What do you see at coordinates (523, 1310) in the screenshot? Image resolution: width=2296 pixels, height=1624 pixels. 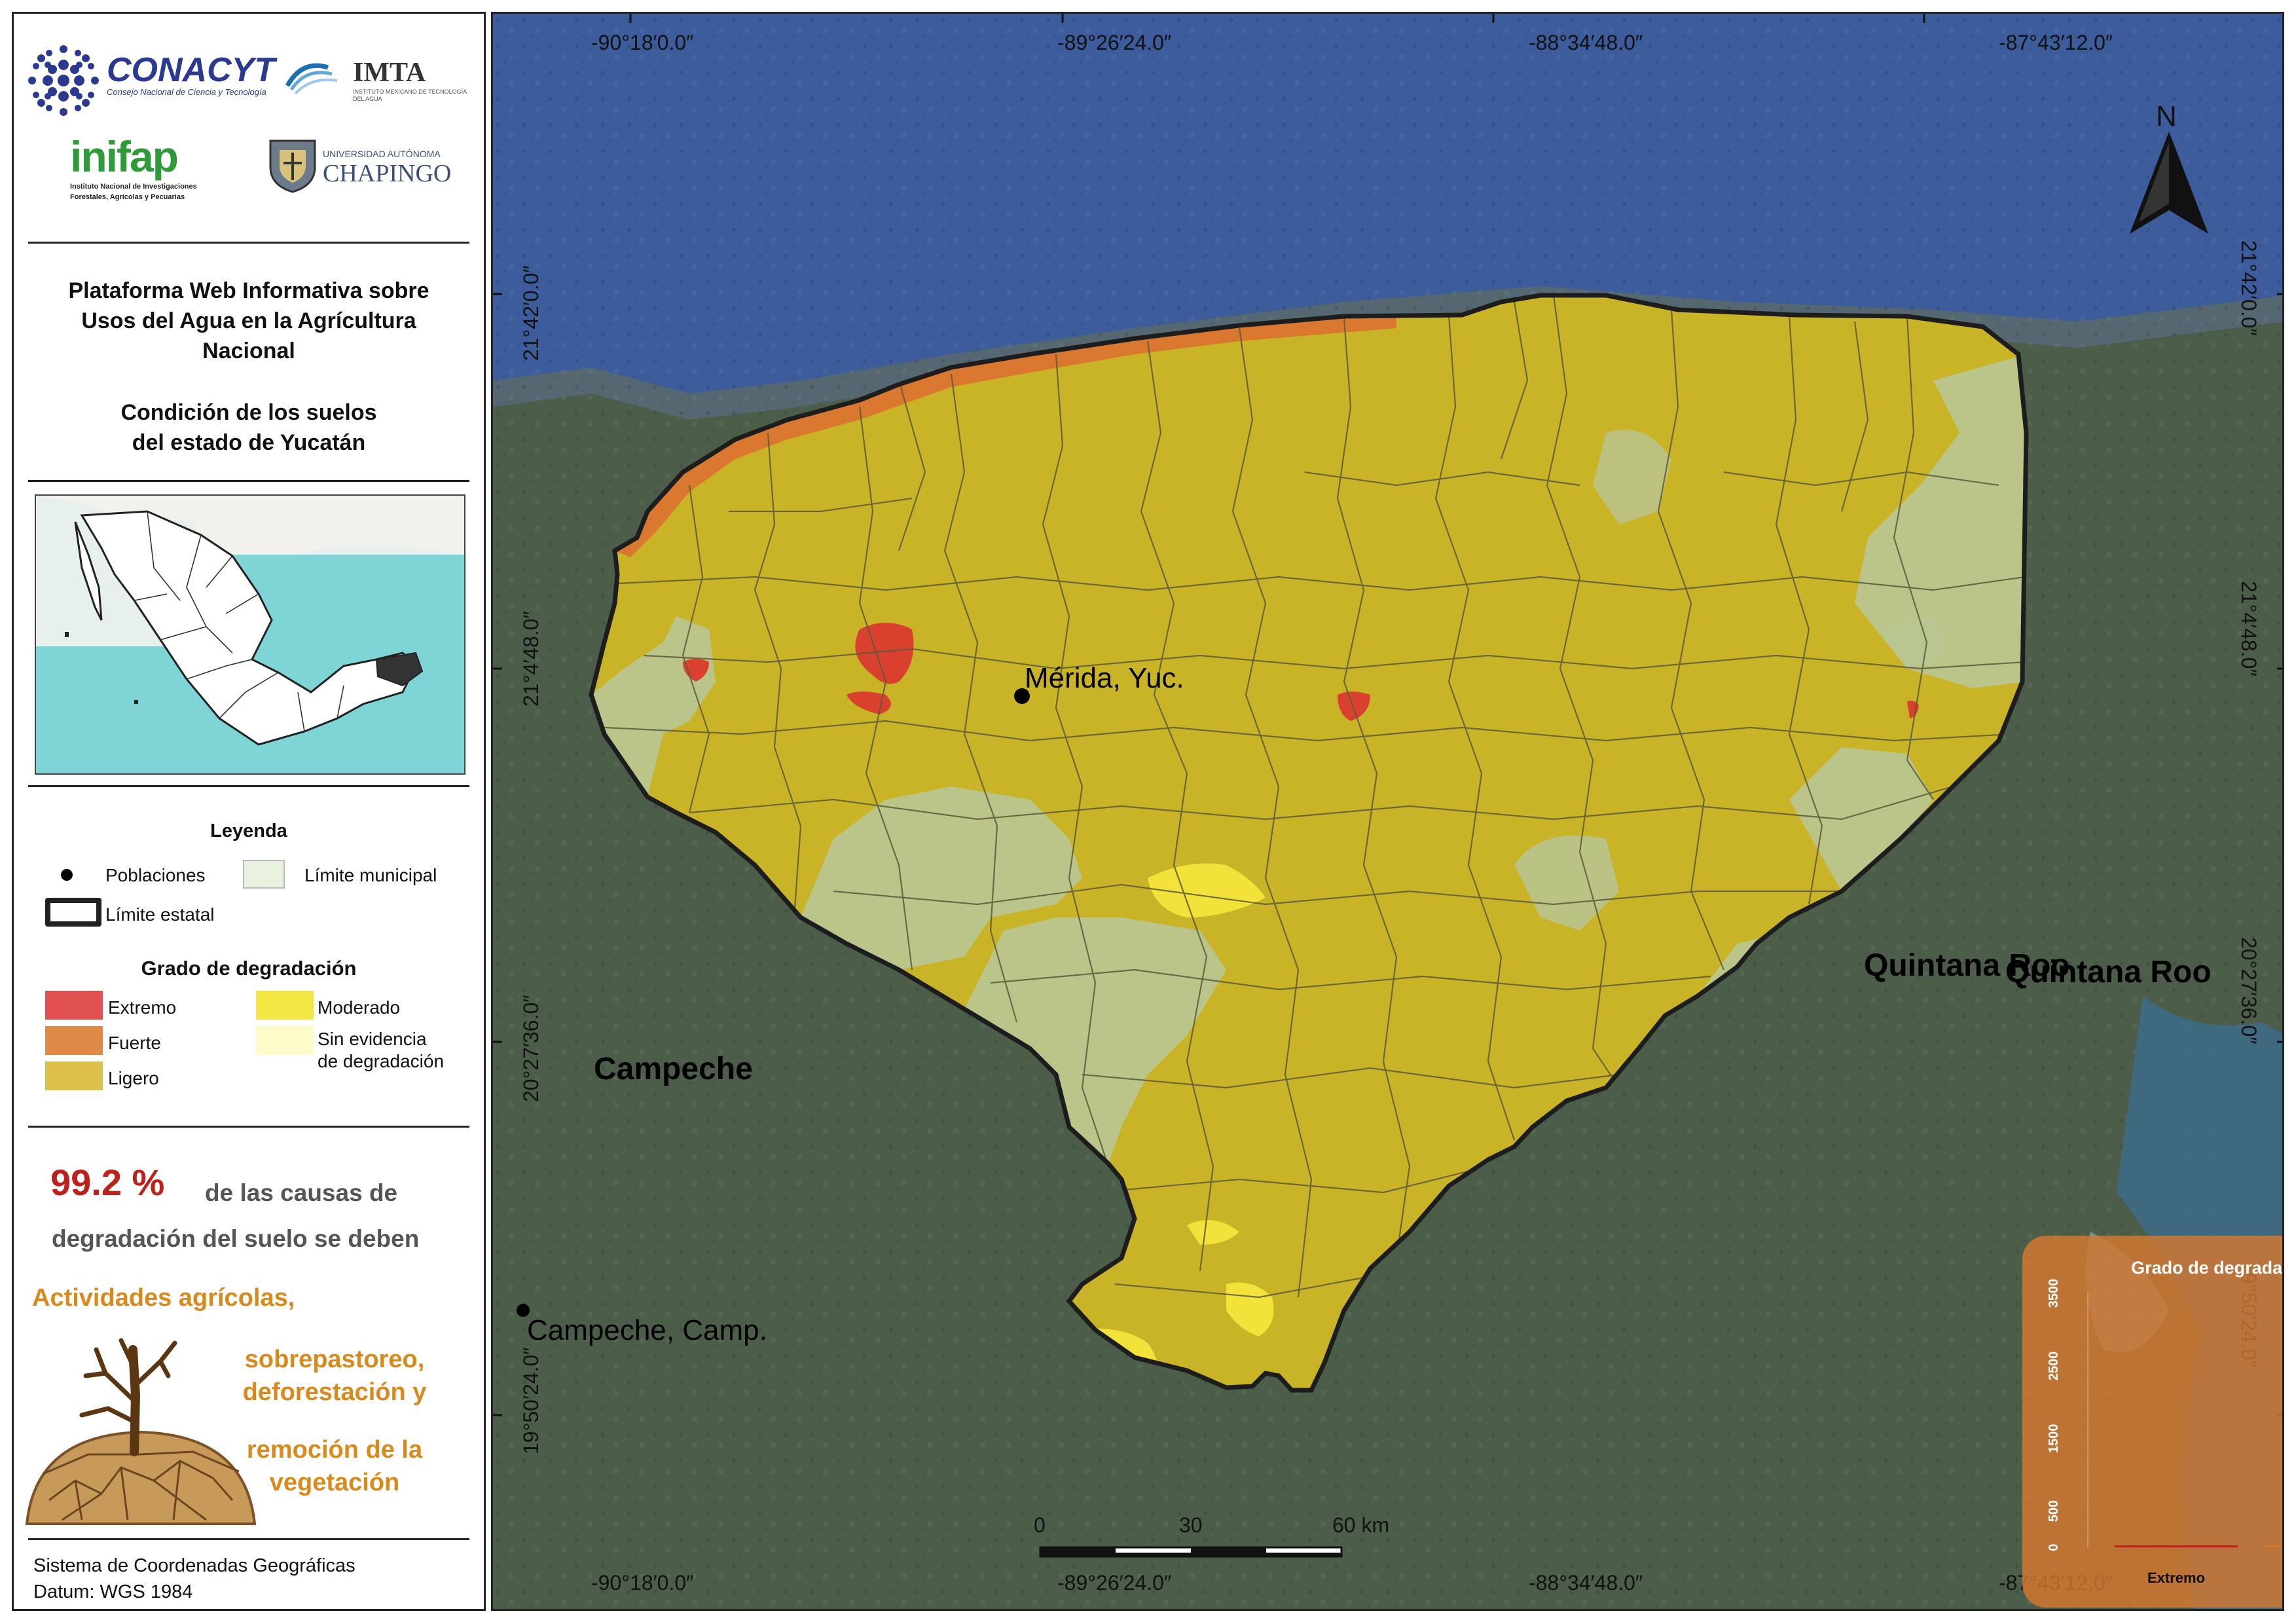 I see `campeche-marker` at bounding box center [523, 1310].